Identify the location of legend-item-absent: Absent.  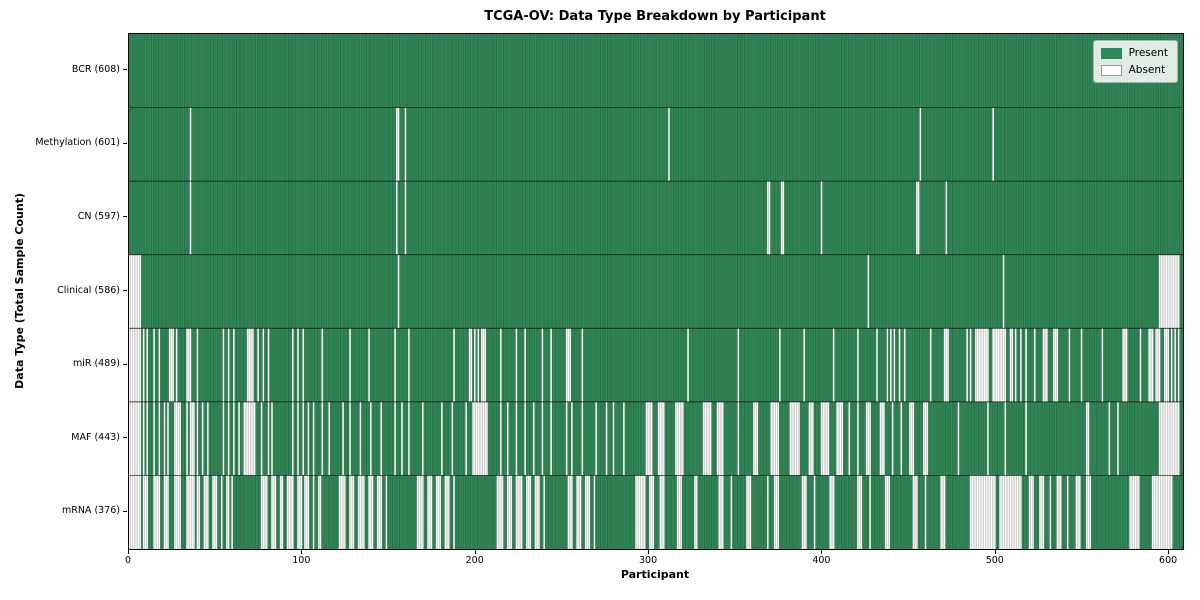
(1134, 70).